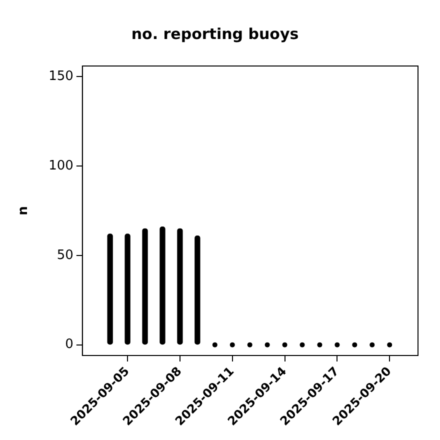 This screenshot has width=440, height=440. What do you see at coordinates (69, 344) in the screenshot?
I see `y-tick-label: 0` at bounding box center [69, 344].